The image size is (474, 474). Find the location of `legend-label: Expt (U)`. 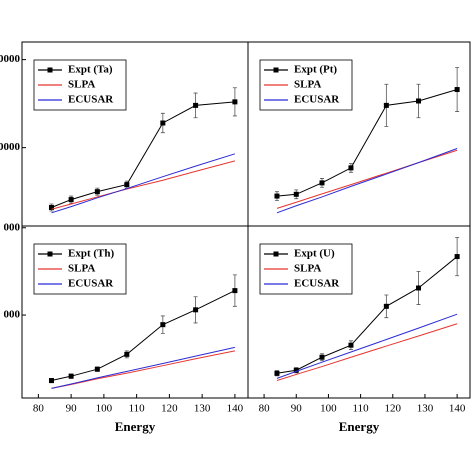

legend-label: Expt (U) is located at coordinates (314, 254).